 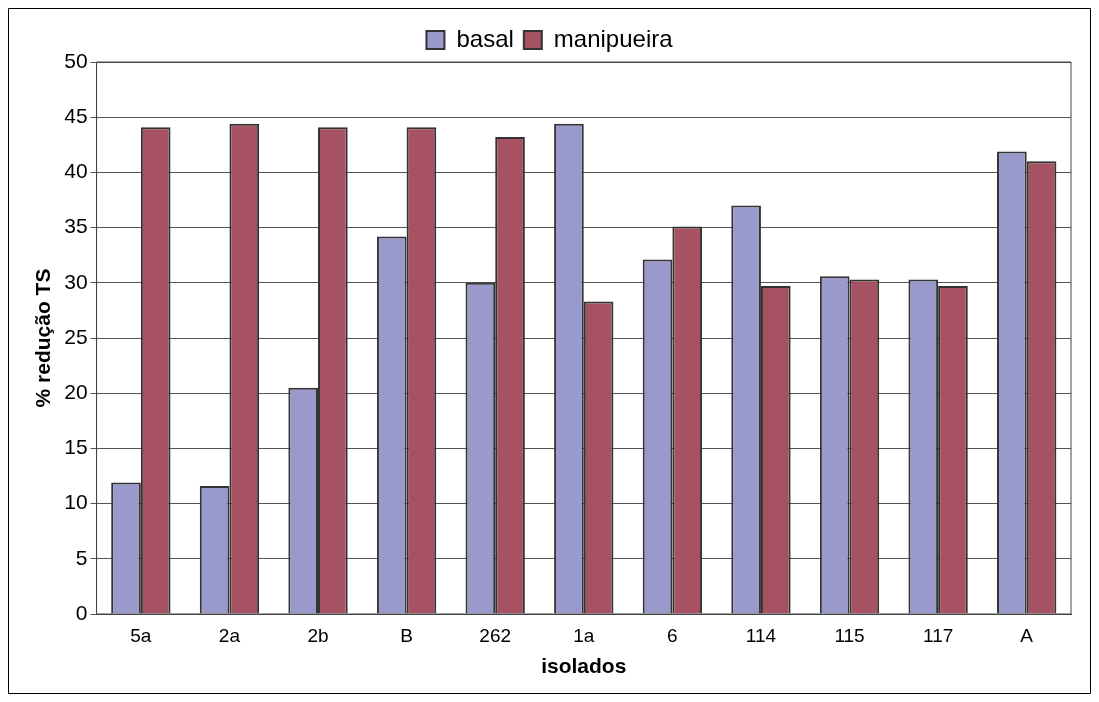 What do you see at coordinates (76, 391) in the screenshot?
I see `y-tick-label: 20` at bounding box center [76, 391].